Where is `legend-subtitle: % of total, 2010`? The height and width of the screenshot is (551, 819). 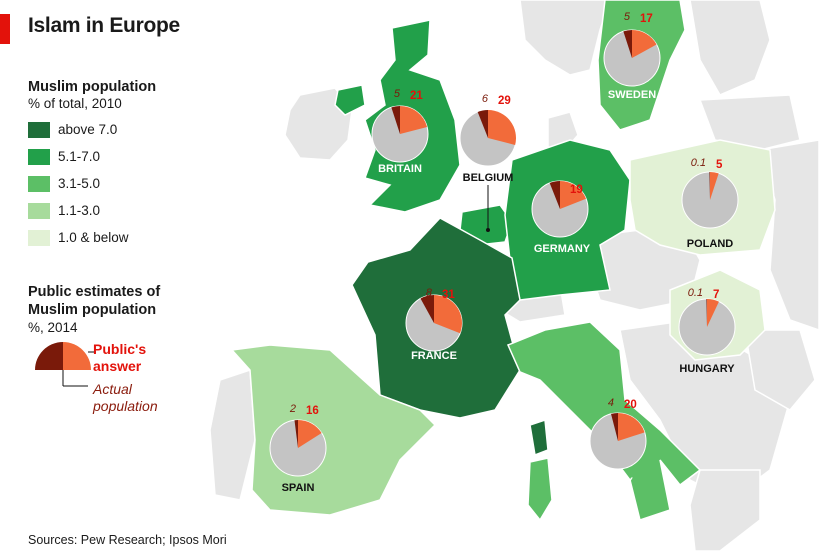
legend-subtitle: % of total, 2010 is located at coordinates (75, 103).